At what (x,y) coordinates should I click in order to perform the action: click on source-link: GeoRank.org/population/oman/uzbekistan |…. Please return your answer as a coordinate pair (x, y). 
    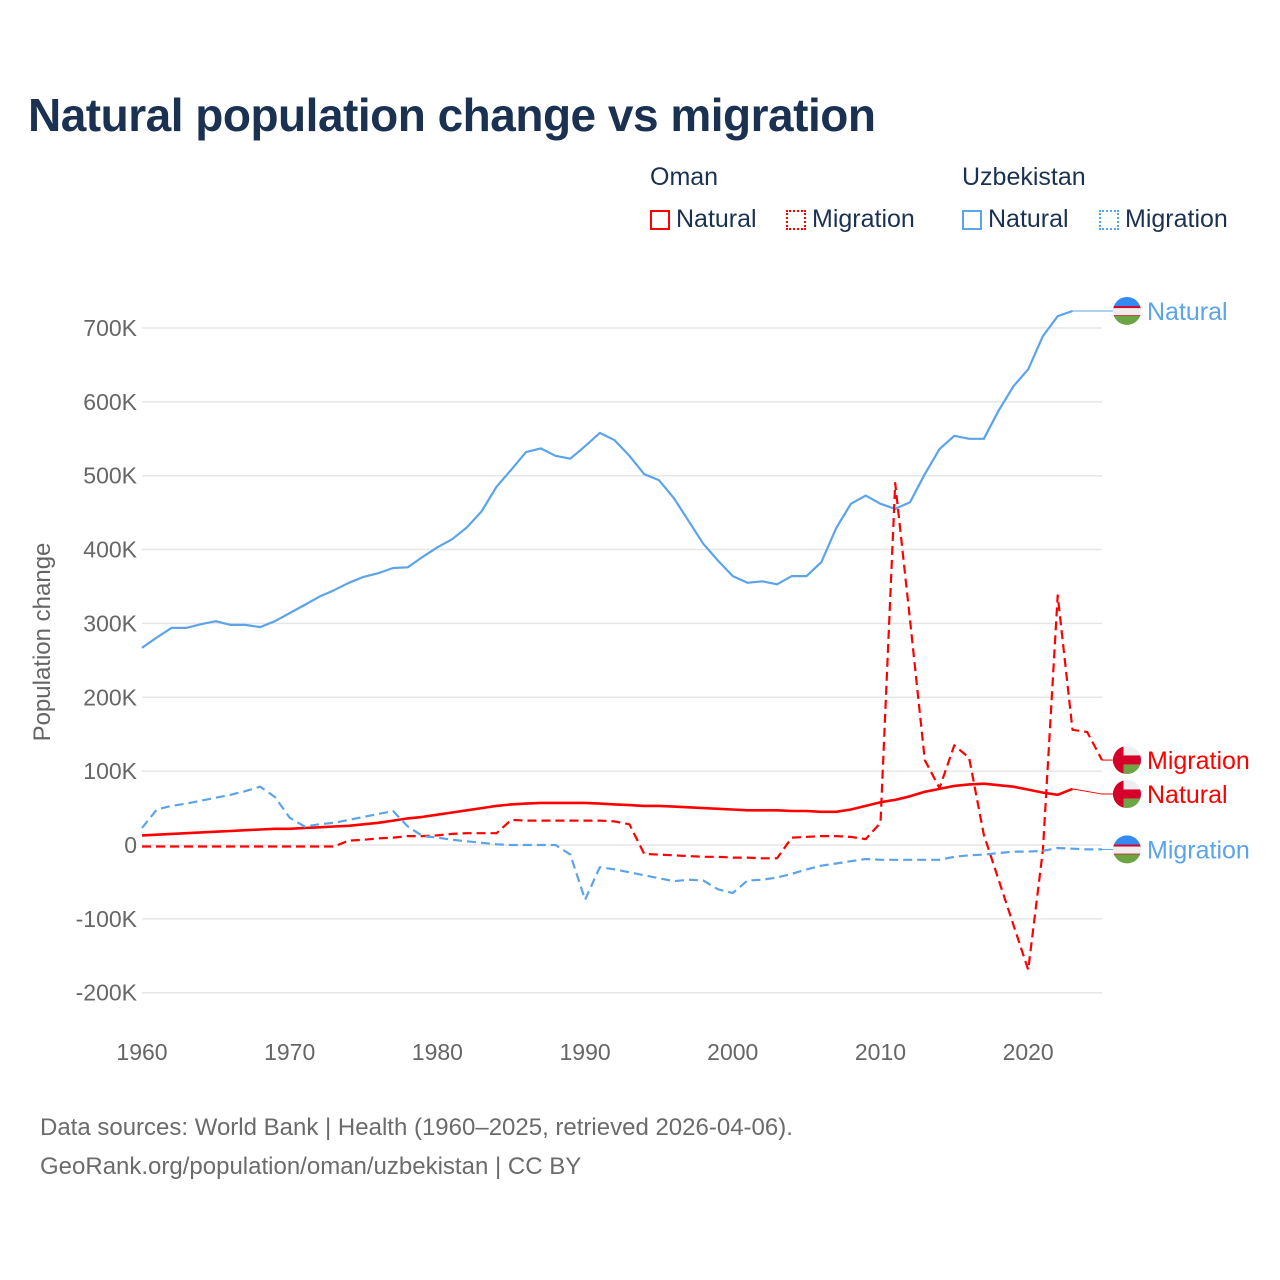
    Looking at the image, I should click on (311, 1166).